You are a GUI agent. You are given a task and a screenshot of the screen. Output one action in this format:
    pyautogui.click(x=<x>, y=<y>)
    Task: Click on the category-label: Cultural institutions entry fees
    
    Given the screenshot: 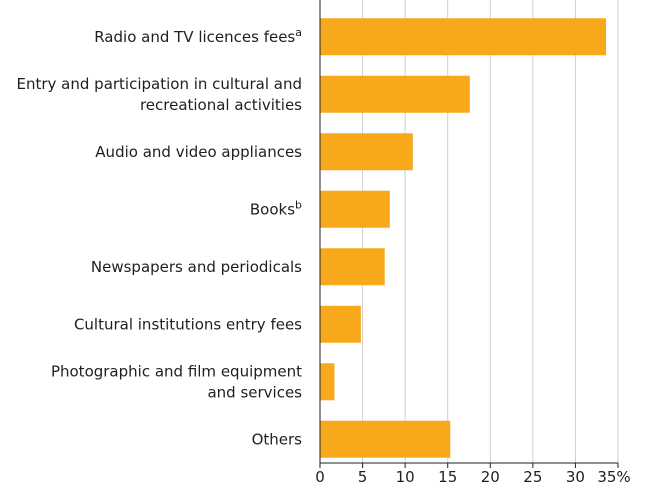 What is the action you would take?
    pyautogui.click(x=188, y=324)
    